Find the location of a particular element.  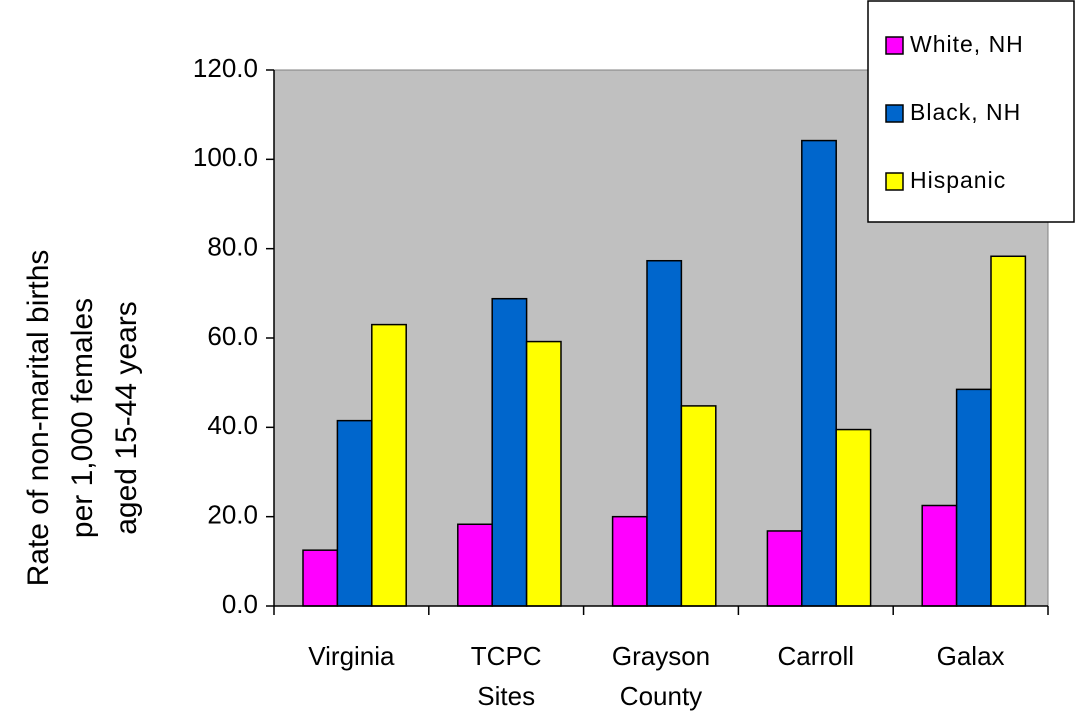

legend-label: White, NH is located at coordinates (967, 44).